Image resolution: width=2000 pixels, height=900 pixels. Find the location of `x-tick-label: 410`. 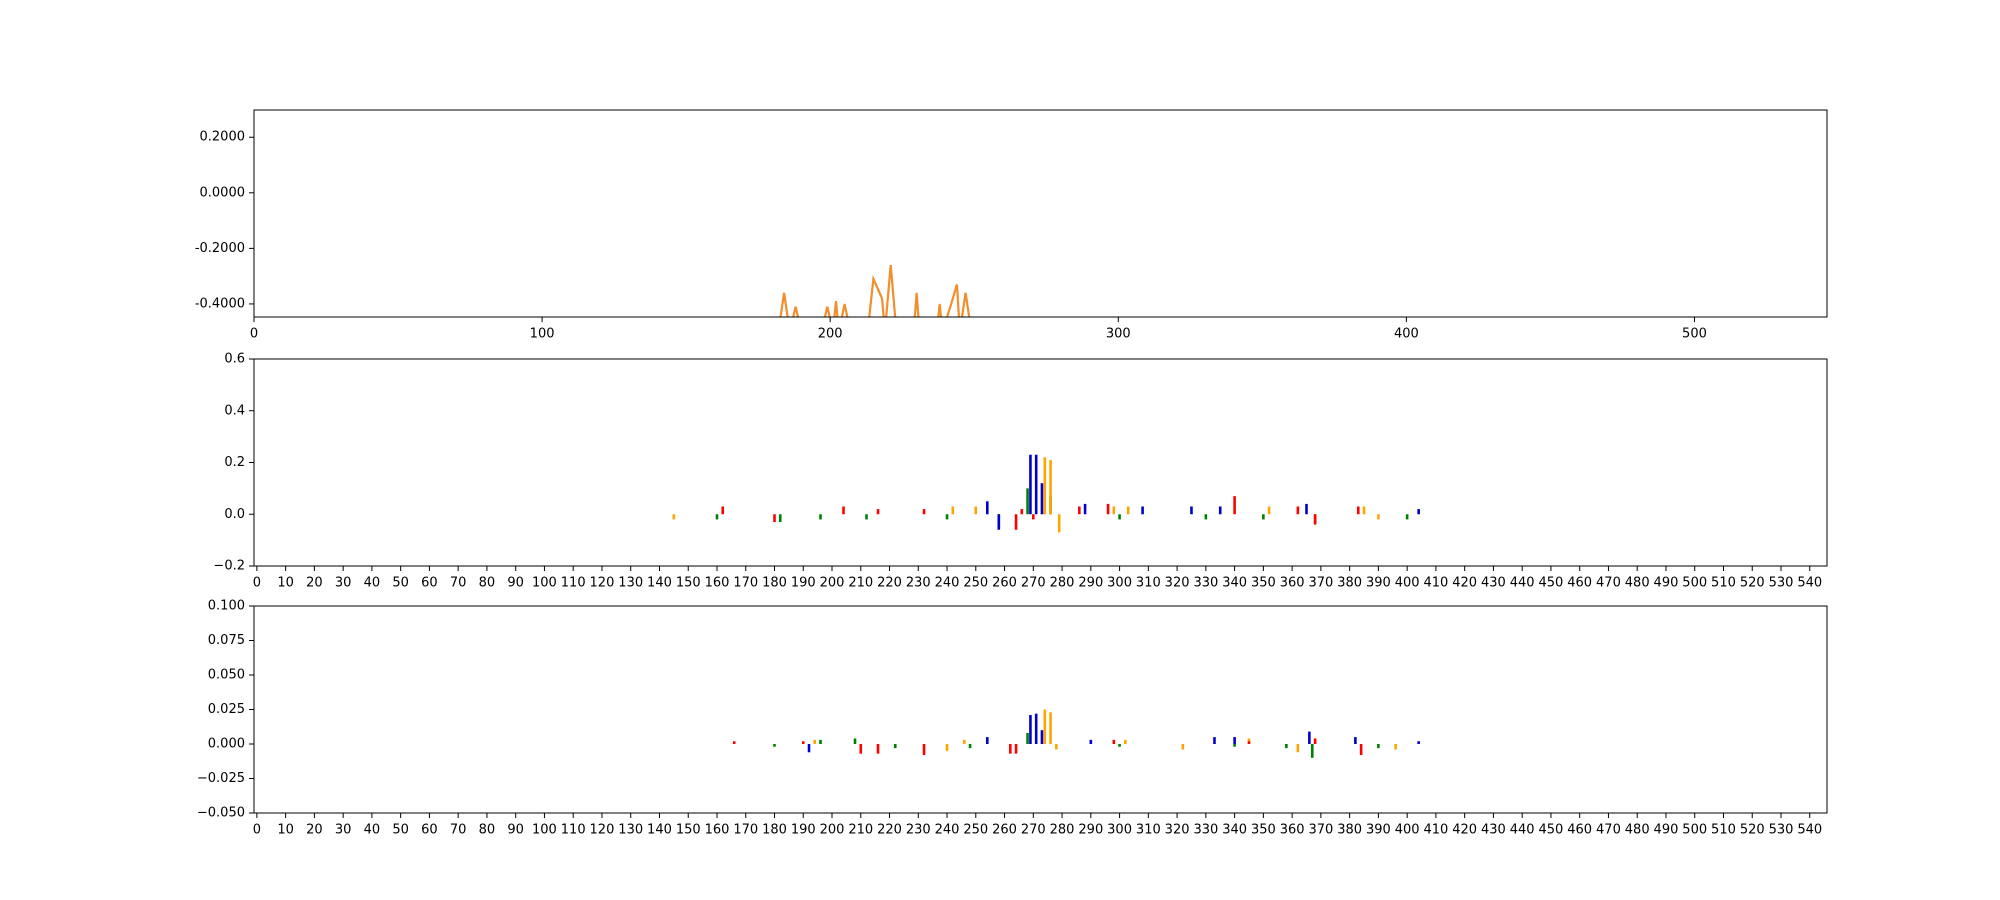

x-tick-label: 410 is located at coordinates (1435, 830).